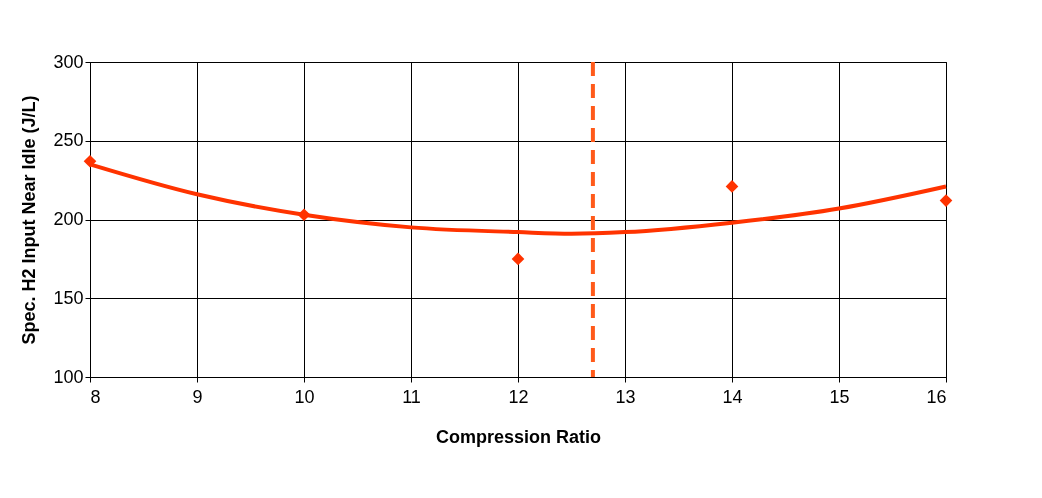 The image size is (1042, 498). I want to click on x-tick-label: 8, so click(95, 396).